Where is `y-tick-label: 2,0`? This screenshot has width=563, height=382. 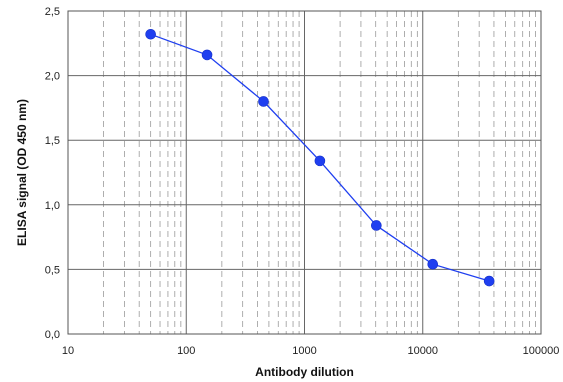 y-tick-label: 2,0 is located at coordinates (52, 77).